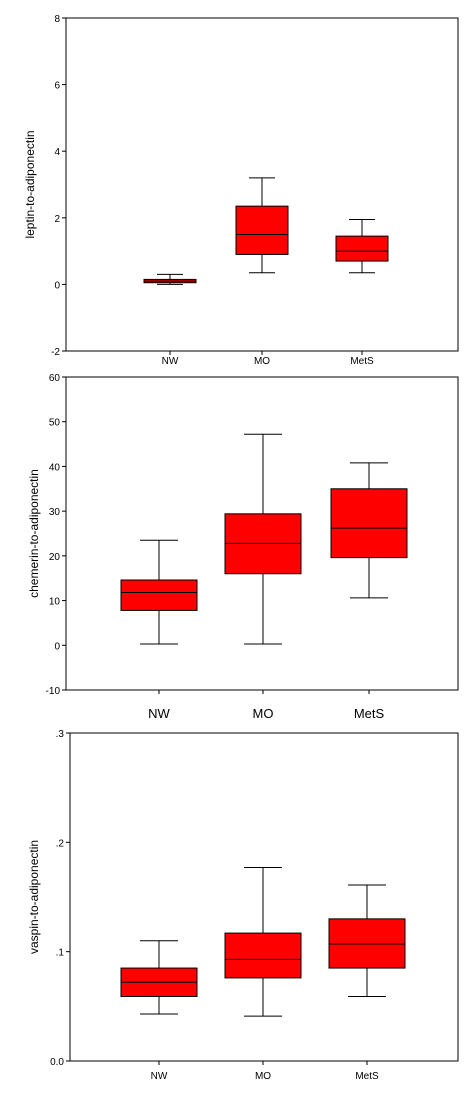 Image resolution: width=474 pixels, height=1093 pixels. Describe the element at coordinates (55, 512) in the screenshot. I see `y-tick-label: 30` at that location.